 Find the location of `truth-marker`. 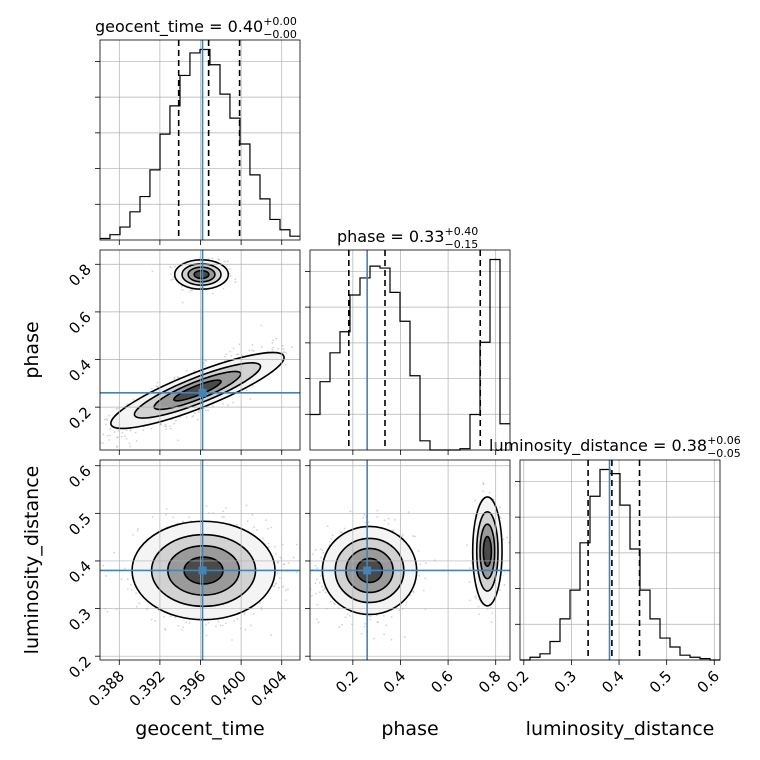

truth-marker is located at coordinates (202, 392).